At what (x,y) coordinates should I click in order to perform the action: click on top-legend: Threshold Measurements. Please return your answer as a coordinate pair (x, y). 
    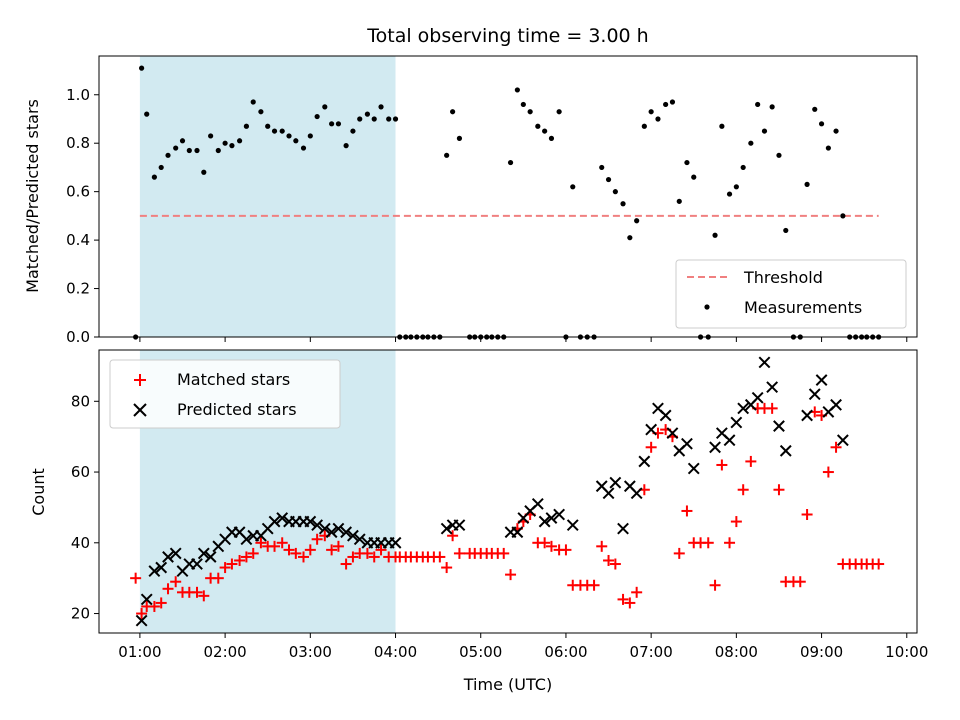
    Looking at the image, I should click on (791, 294).